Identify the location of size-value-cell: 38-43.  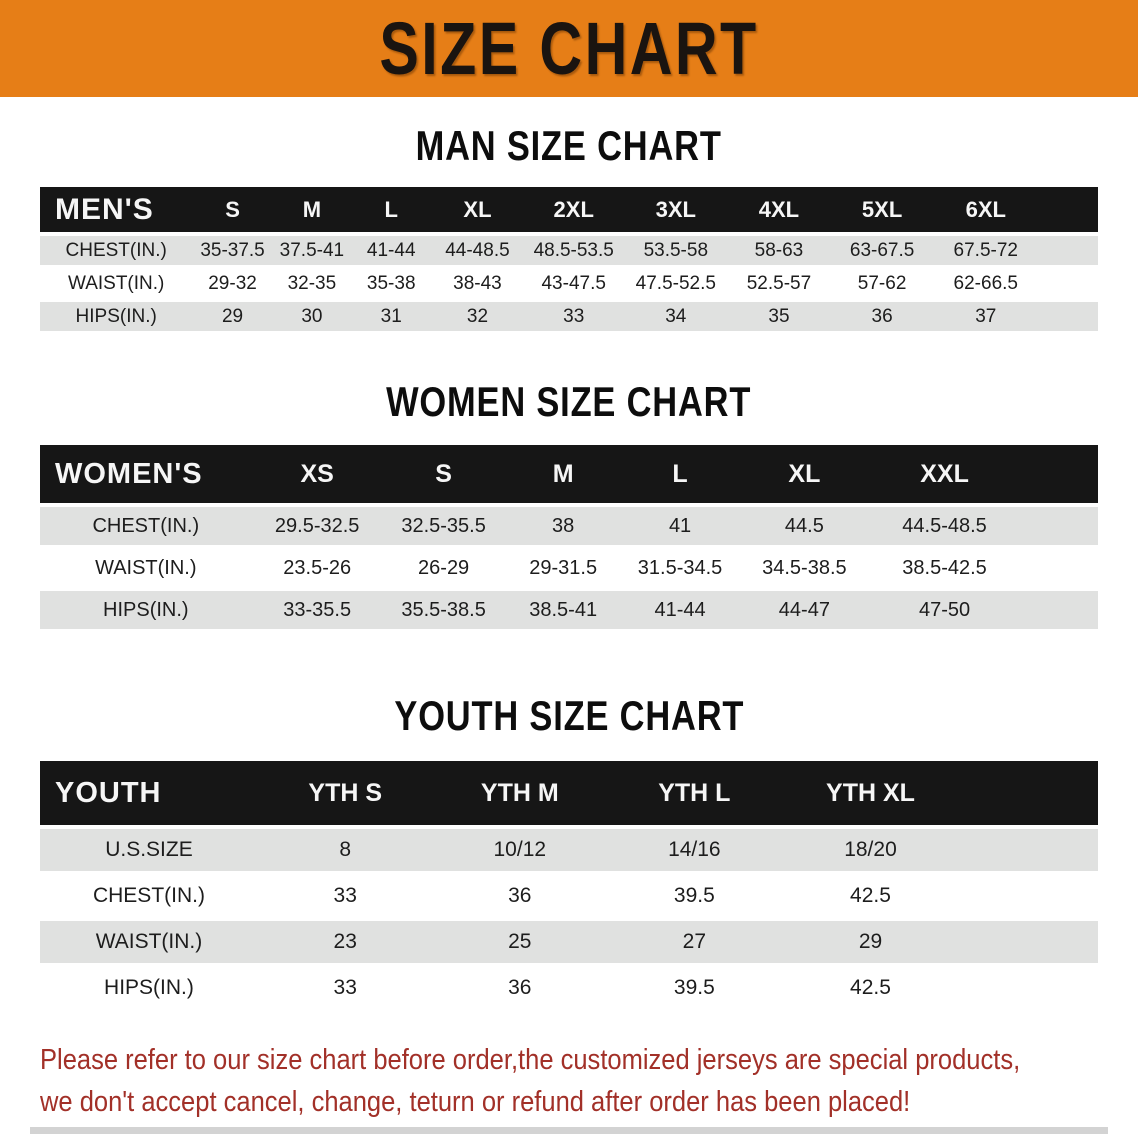
(477, 283).